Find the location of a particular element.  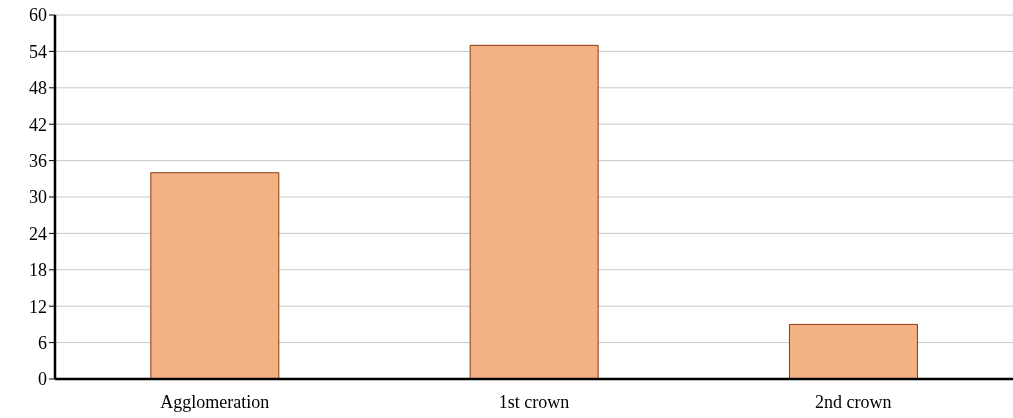

y-tick-label: 18 is located at coordinates (38, 270).